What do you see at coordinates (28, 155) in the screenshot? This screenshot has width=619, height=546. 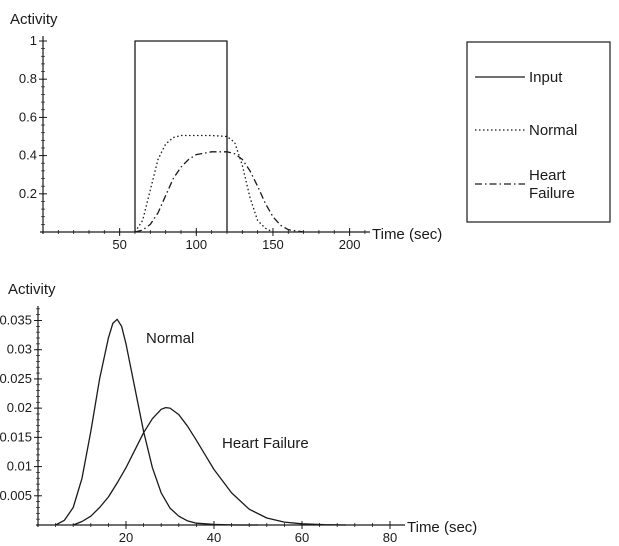 I see `top-y-tick-label: 0.4` at bounding box center [28, 155].